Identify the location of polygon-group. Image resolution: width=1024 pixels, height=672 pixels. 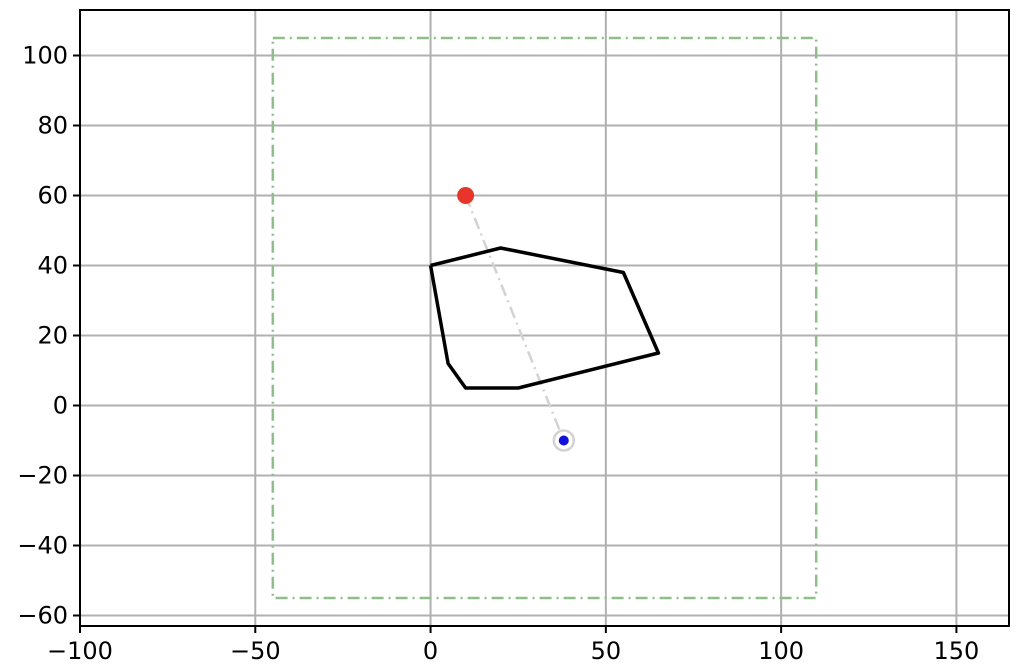
(544, 318).